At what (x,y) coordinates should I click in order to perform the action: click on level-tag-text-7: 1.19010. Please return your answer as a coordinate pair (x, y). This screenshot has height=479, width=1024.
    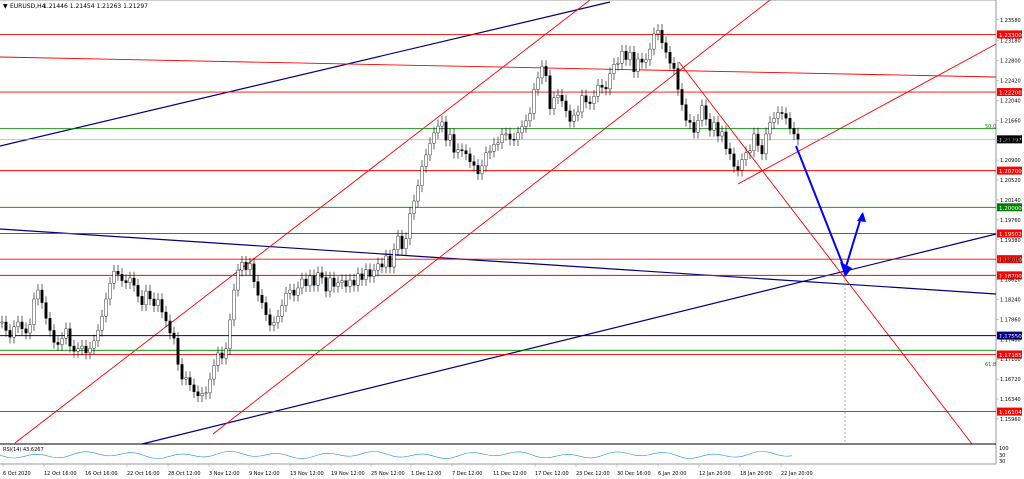
    Looking at the image, I should click on (1010, 261).